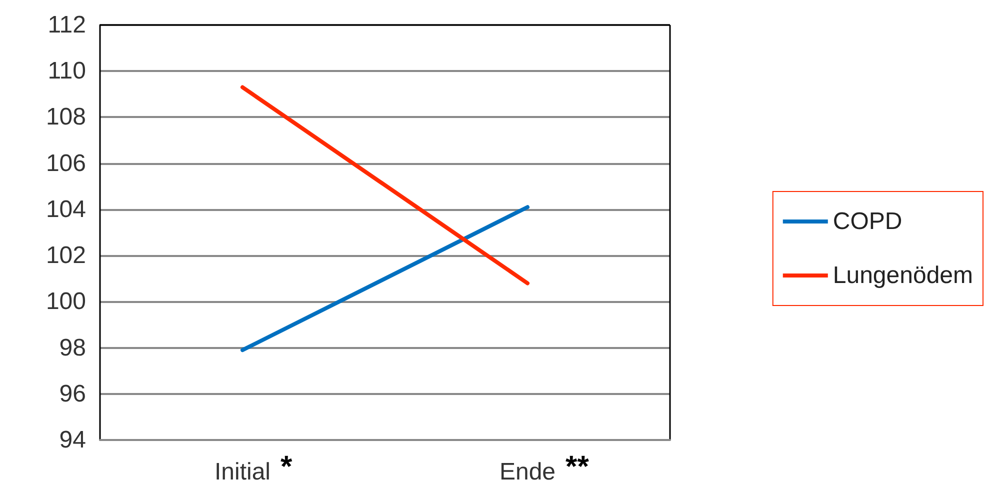  I want to click on legend-label: Lungenödem, so click(903, 275).